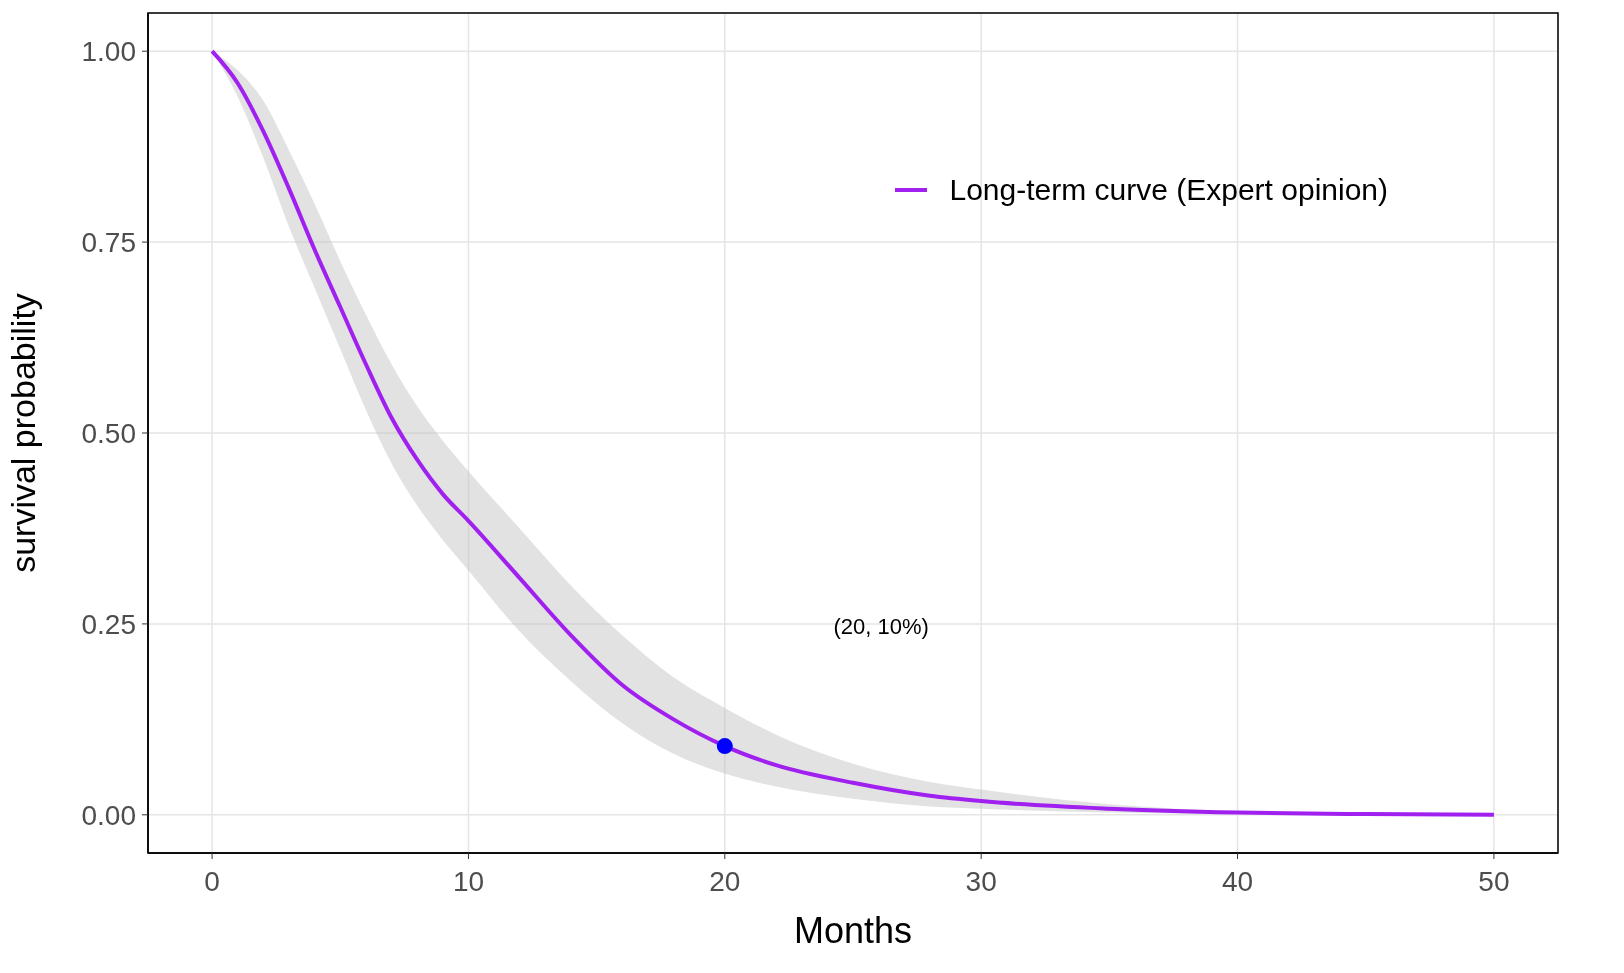  What do you see at coordinates (853, 930) in the screenshot?
I see `x-axis-title: Months` at bounding box center [853, 930].